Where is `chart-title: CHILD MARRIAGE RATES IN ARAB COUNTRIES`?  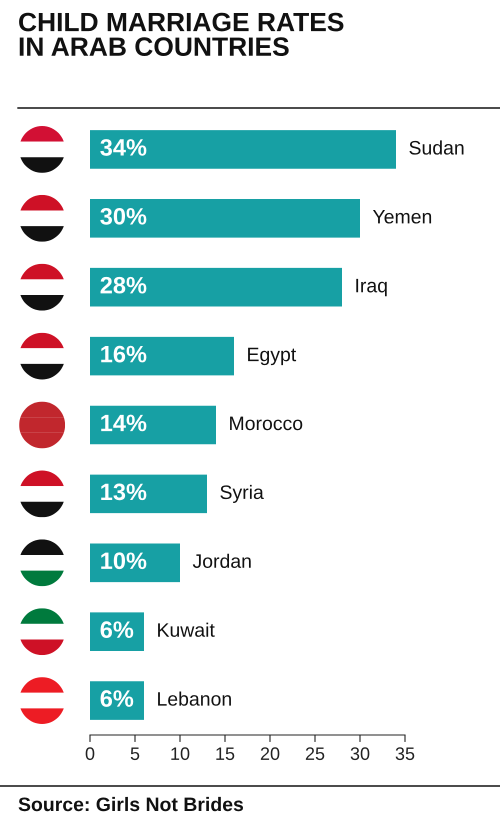 chart-title: CHILD MARRIAGE RATES IN ARAB COUNTRIES is located at coordinates (181, 34).